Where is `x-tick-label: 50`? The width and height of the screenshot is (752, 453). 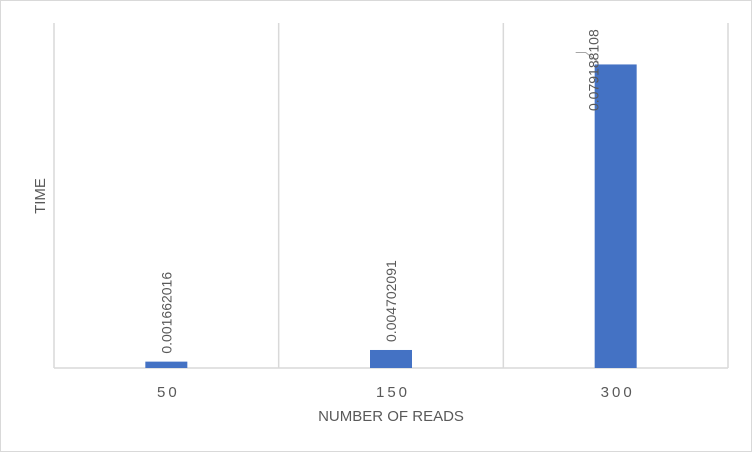
x-tick-label: 50 is located at coordinates (168, 392).